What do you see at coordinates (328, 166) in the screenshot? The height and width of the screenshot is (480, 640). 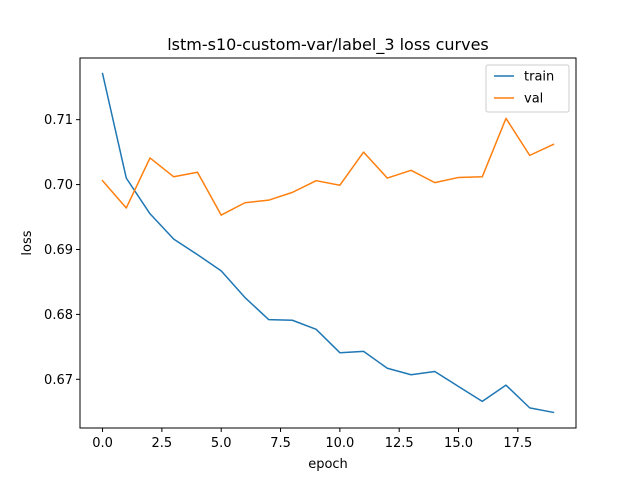 I see `series-line-val` at bounding box center [328, 166].